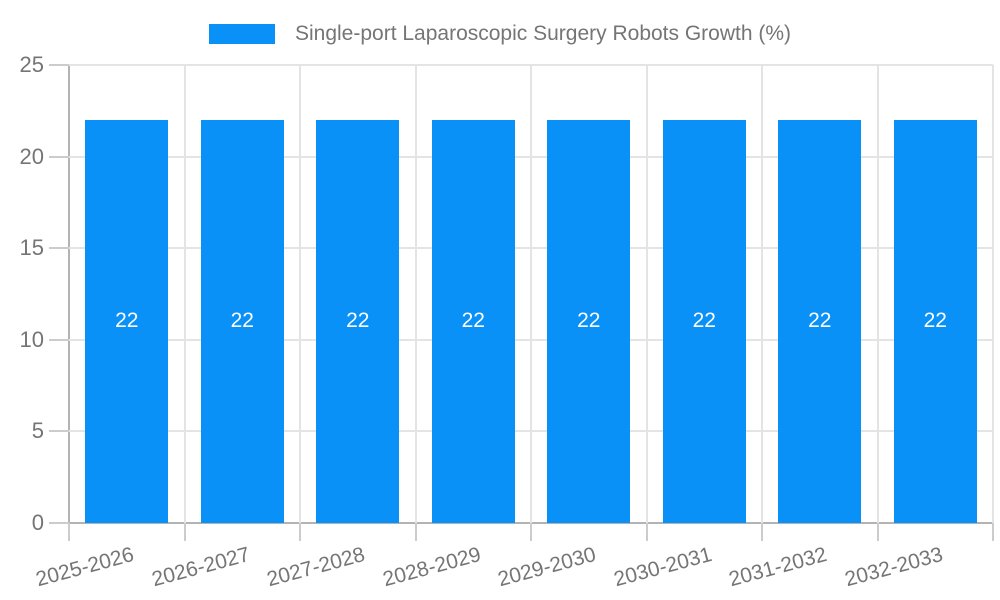 This screenshot has width=1000, height=600. Describe the element at coordinates (316, 567) in the screenshot. I see `x-axis-tick-label: 2027-2028` at that location.